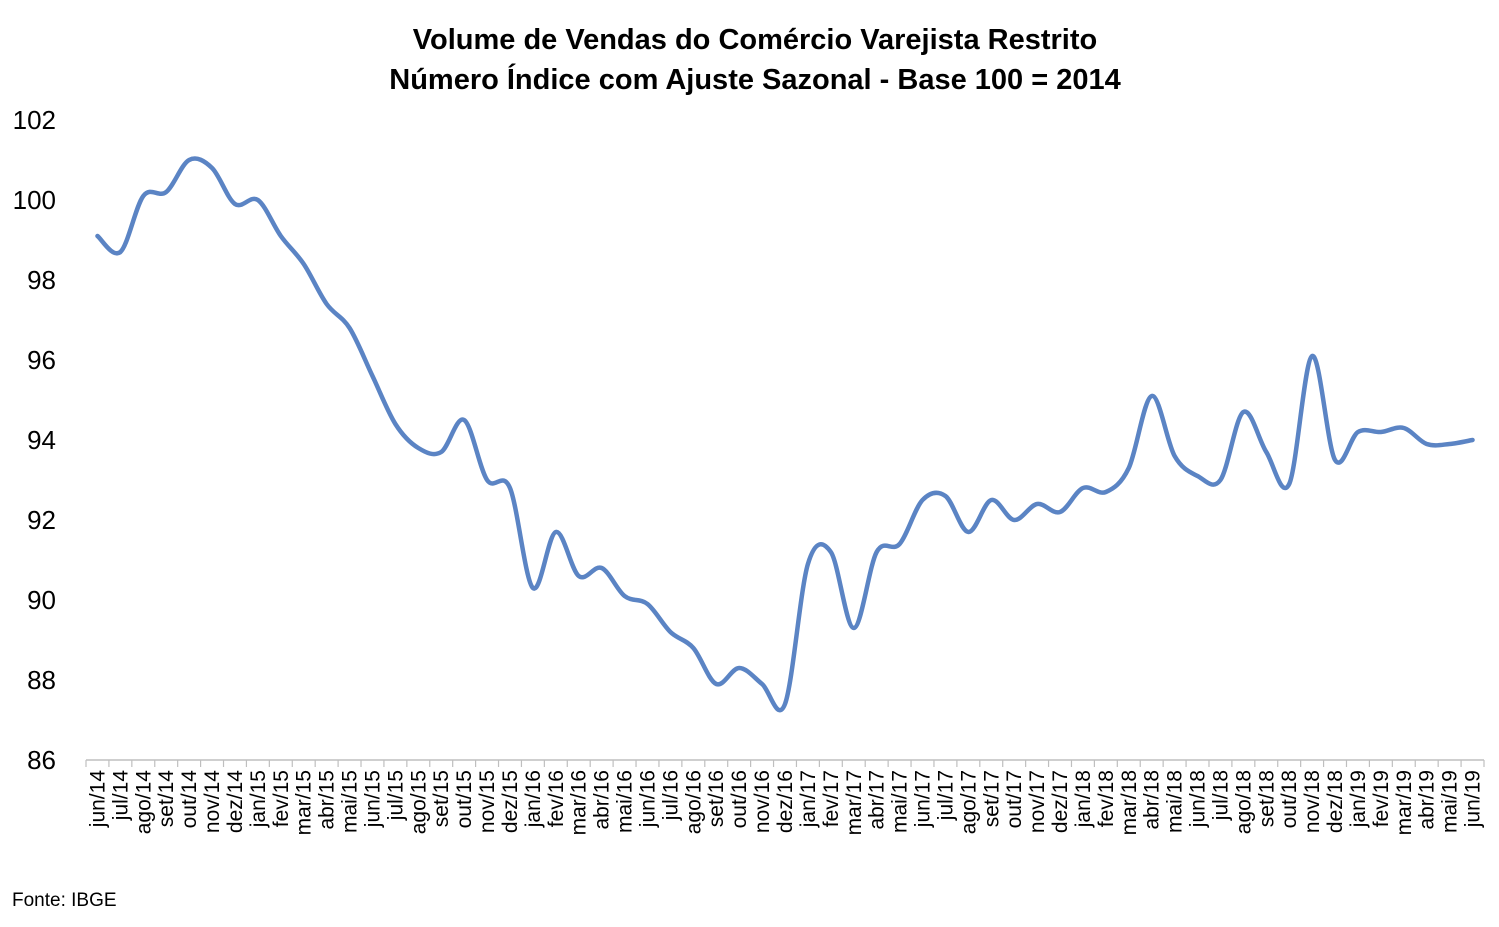 The height and width of the screenshot is (927, 1499). What do you see at coordinates (1381, 798) in the screenshot?
I see `x-tick-label: fev/19` at bounding box center [1381, 798].